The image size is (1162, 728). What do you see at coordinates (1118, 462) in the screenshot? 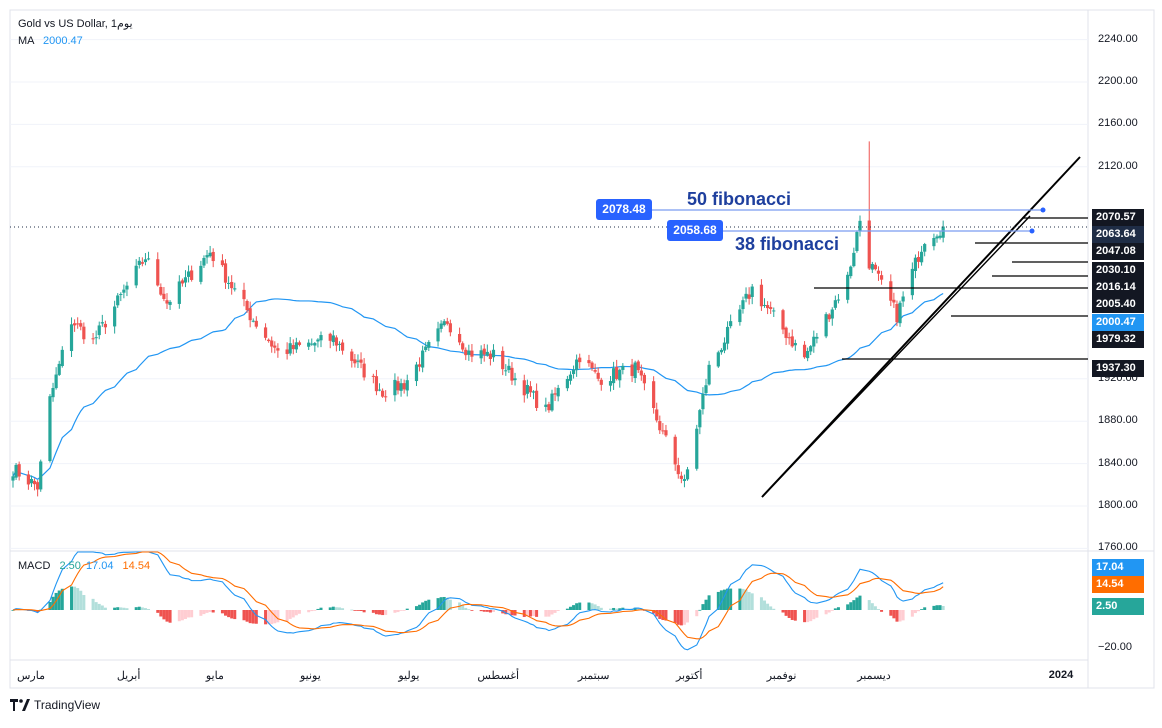
I see `y-tick-label: 1840.00` at bounding box center [1118, 462].